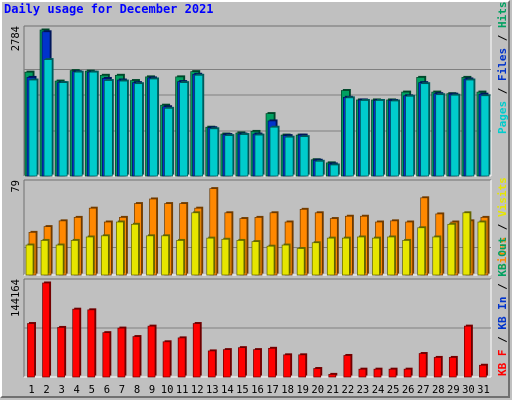 The image size is (512, 400). What do you see at coordinates (272, 390) in the screenshot?
I see `x-label-day-17: 17` at bounding box center [272, 390].